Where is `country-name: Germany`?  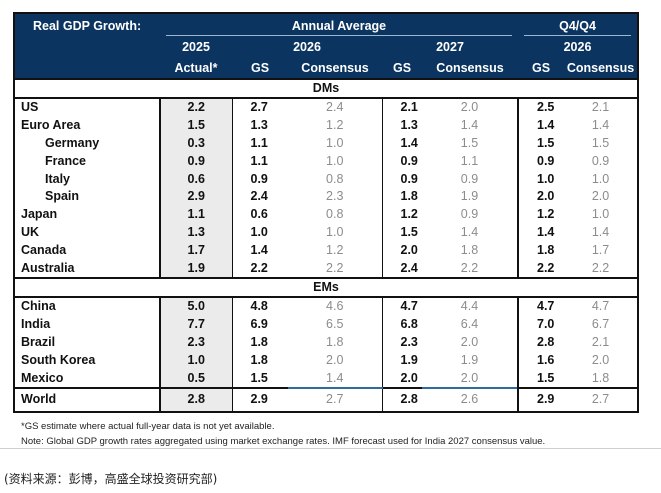 country-name: Germany is located at coordinates (72, 142).